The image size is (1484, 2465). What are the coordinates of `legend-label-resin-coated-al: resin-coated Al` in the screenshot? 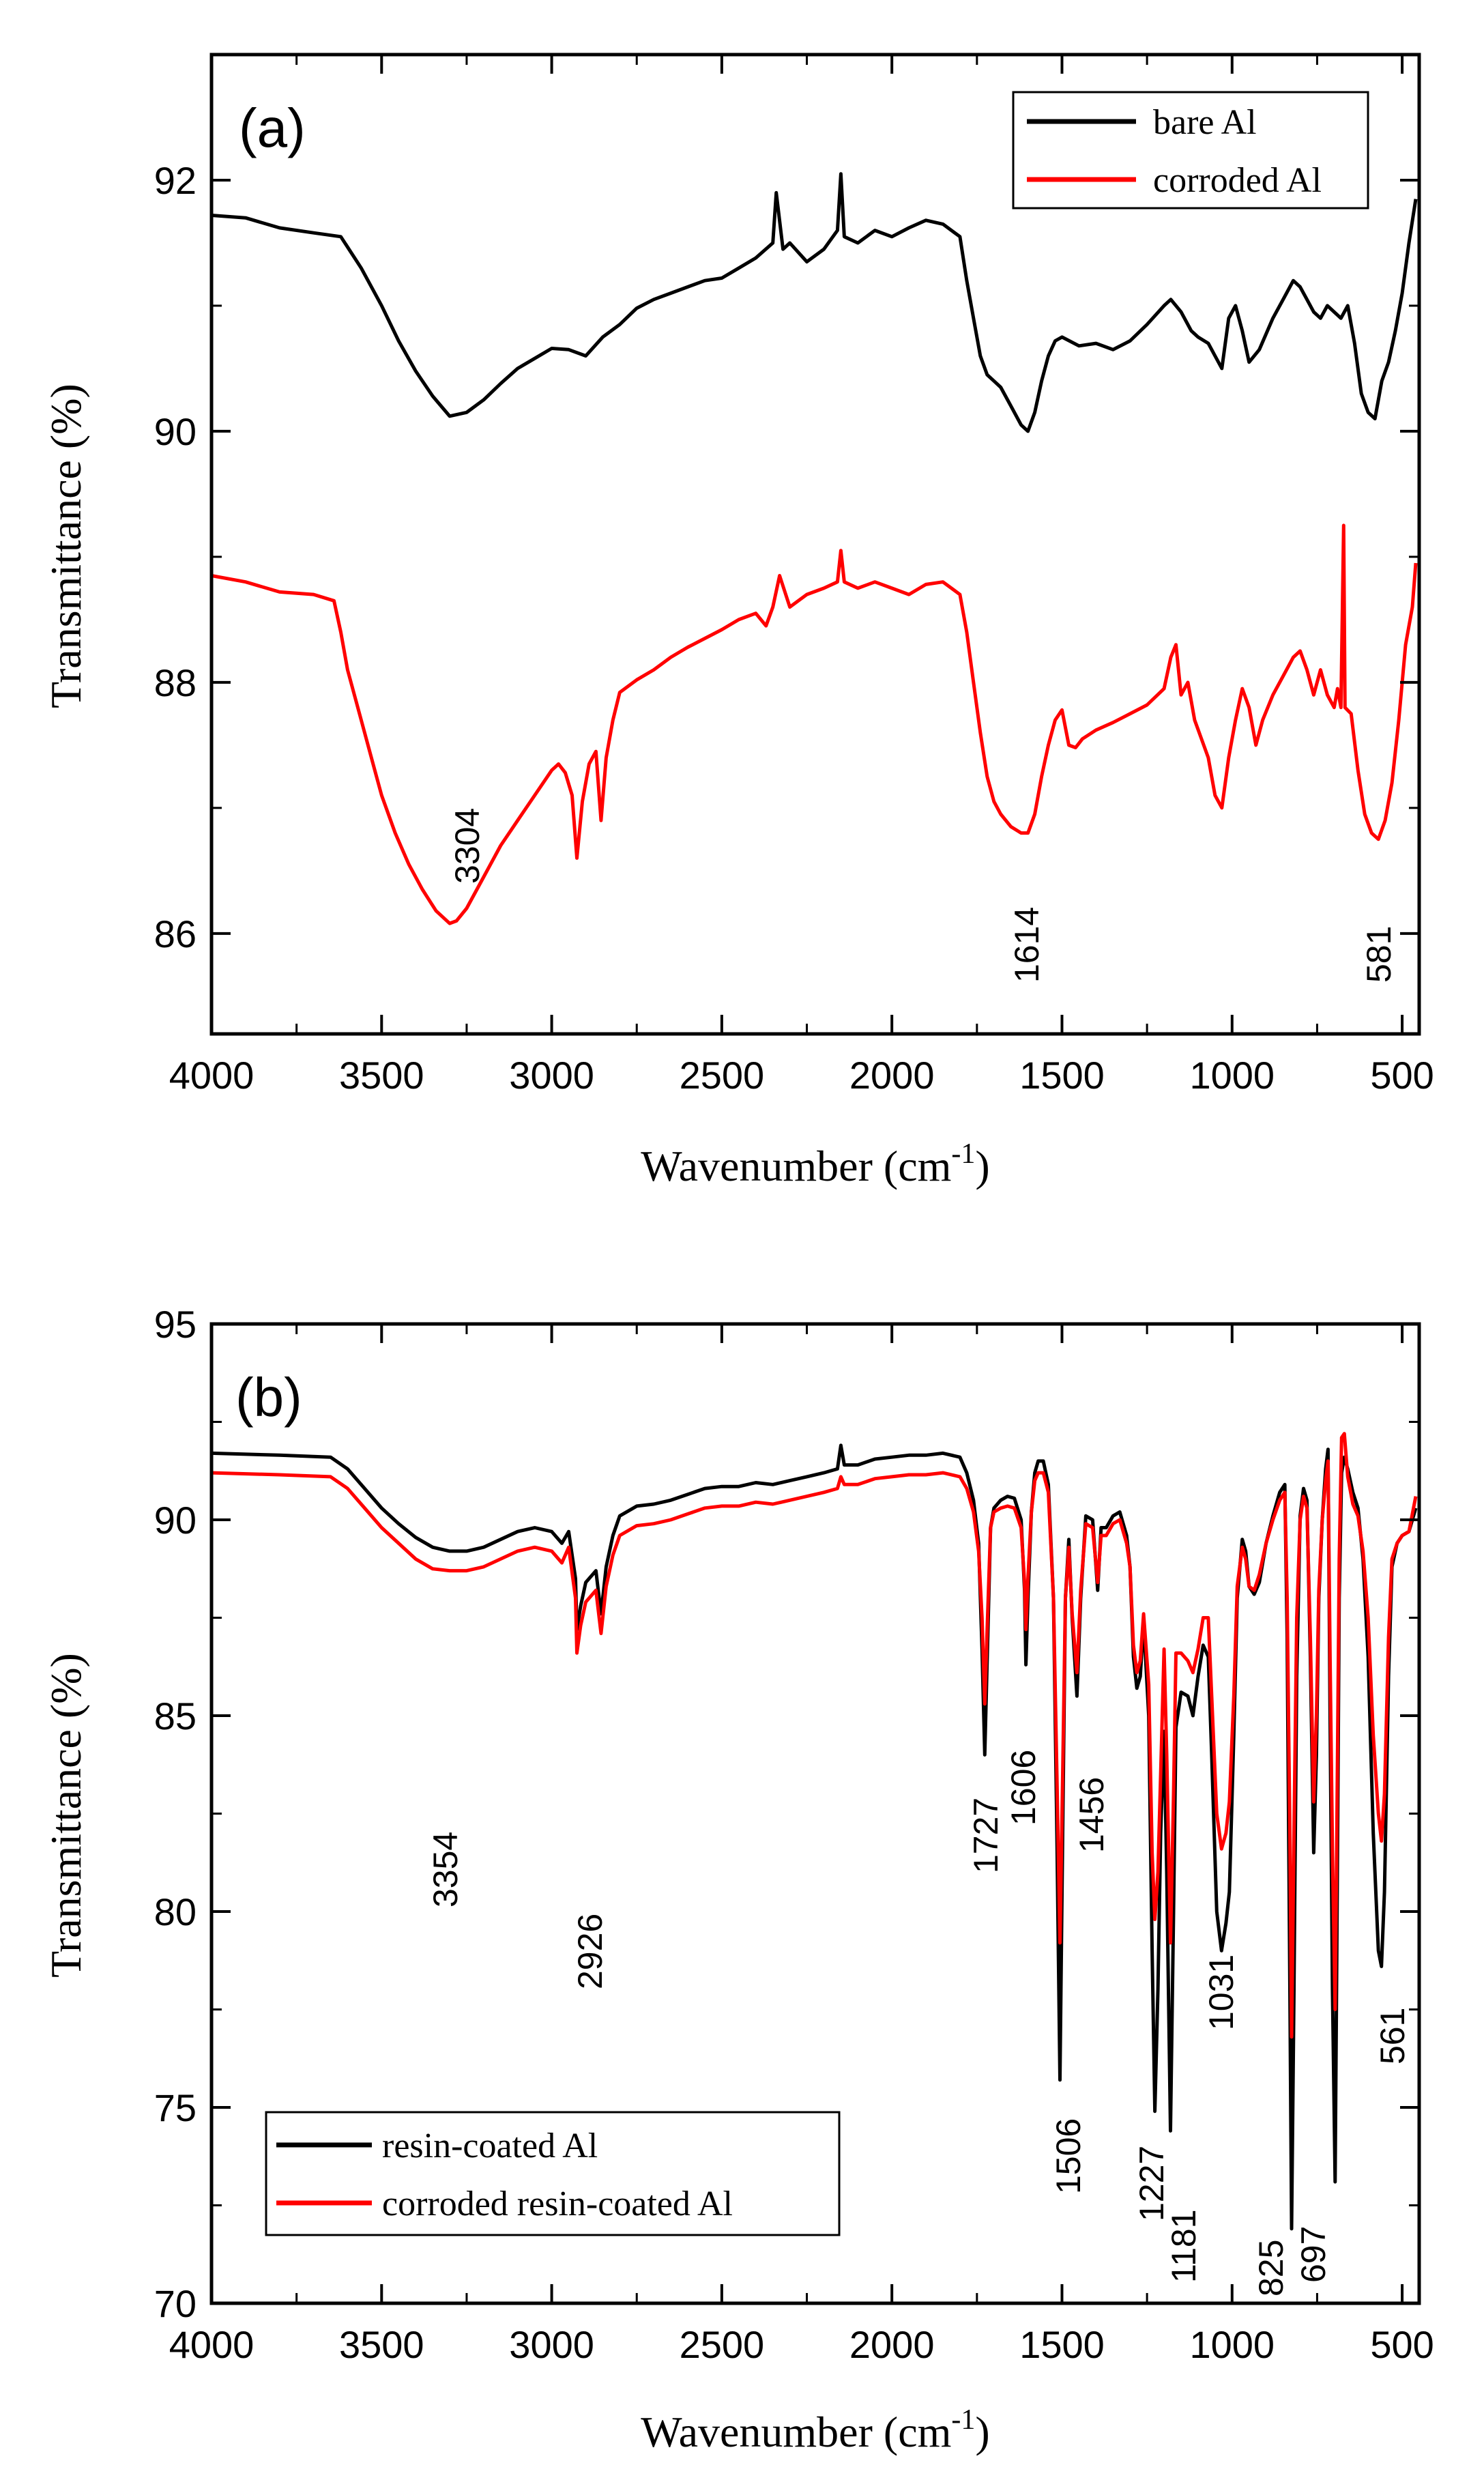 It's located at (490, 2146).